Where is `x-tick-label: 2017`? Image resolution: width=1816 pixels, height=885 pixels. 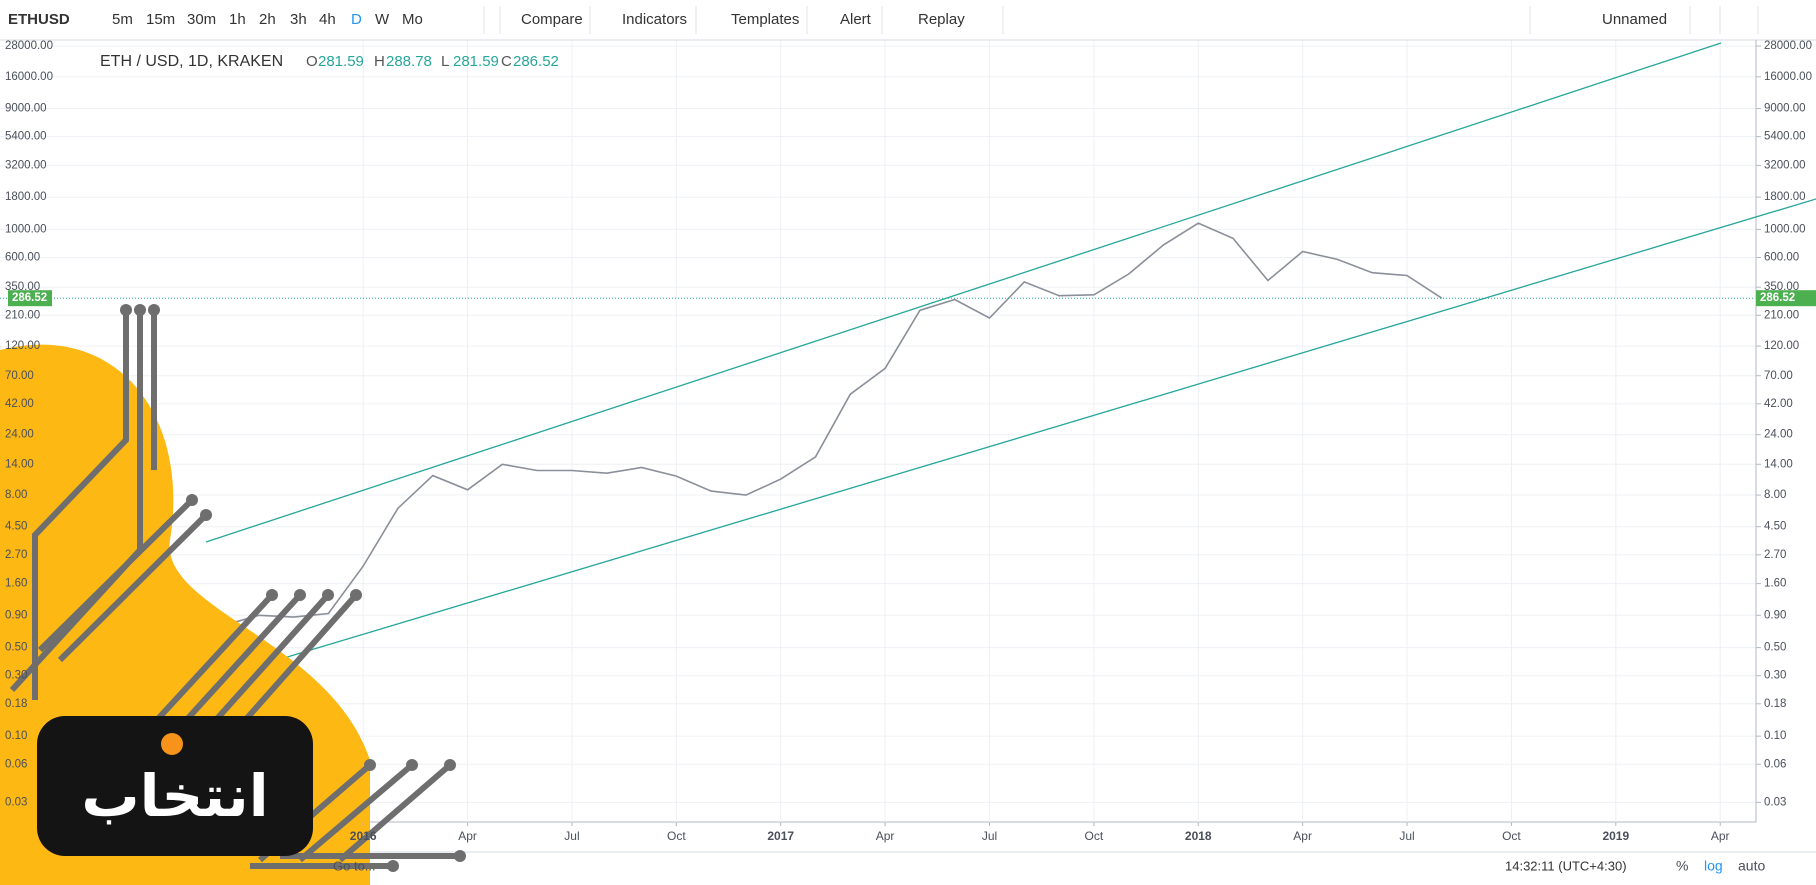 x-tick-label: 2017 is located at coordinates (780, 836).